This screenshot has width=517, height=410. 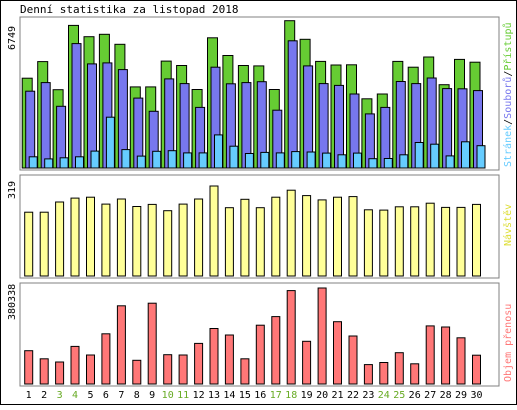 What do you see at coordinates (446, 395) in the screenshot?
I see `day-label-28: 28` at bounding box center [446, 395].